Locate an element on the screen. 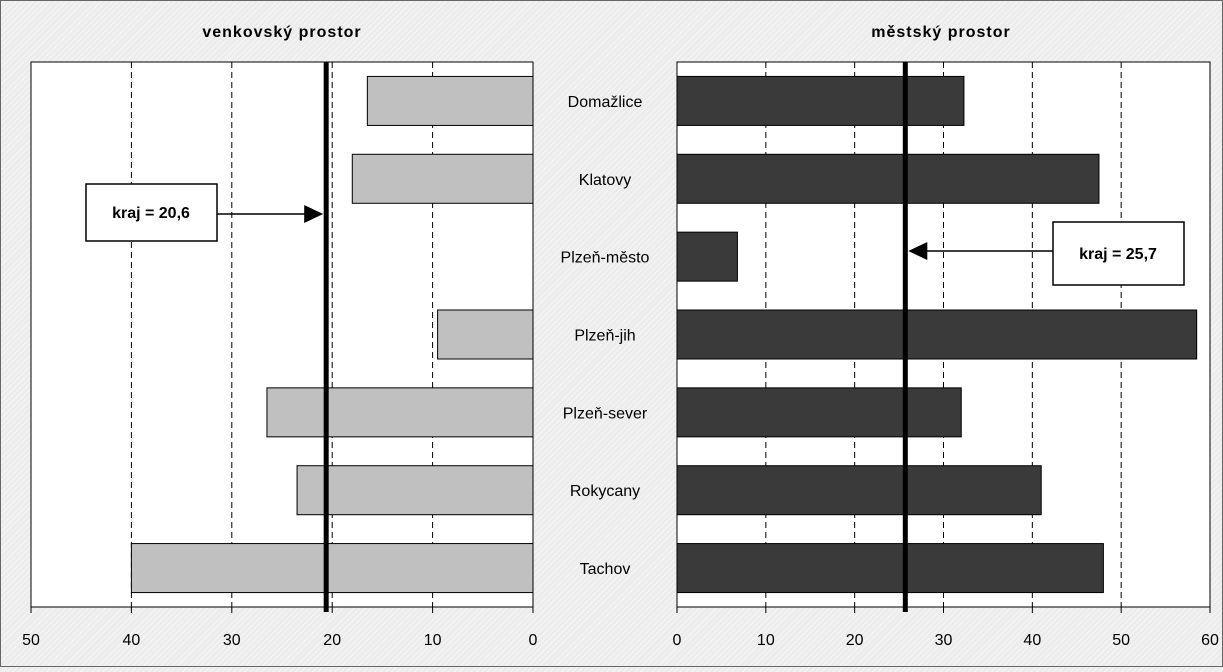 Image resolution: width=1223 pixels, height=672 pixels. reference-label-box-urban is located at coordinates (1118, 253).